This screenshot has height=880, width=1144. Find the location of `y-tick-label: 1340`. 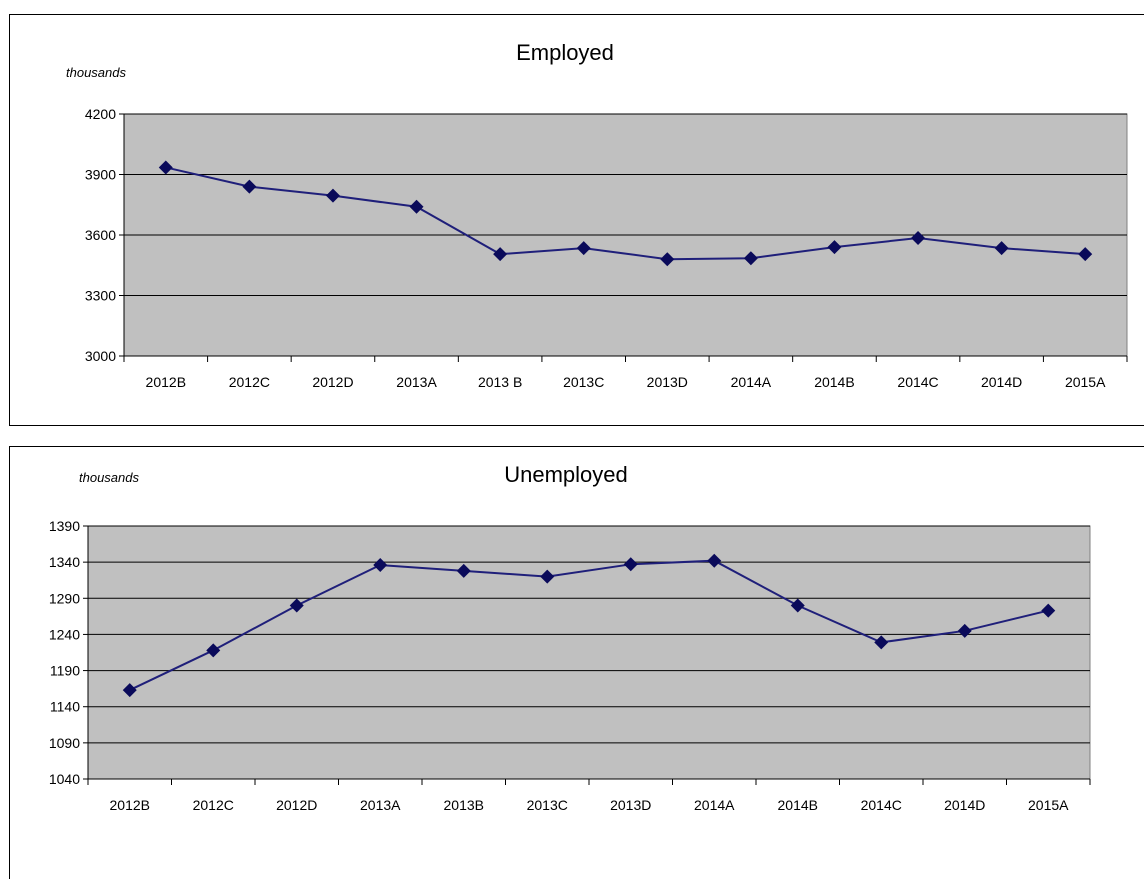

y-tick-label: 1340 is located at coordinates (64, 562).